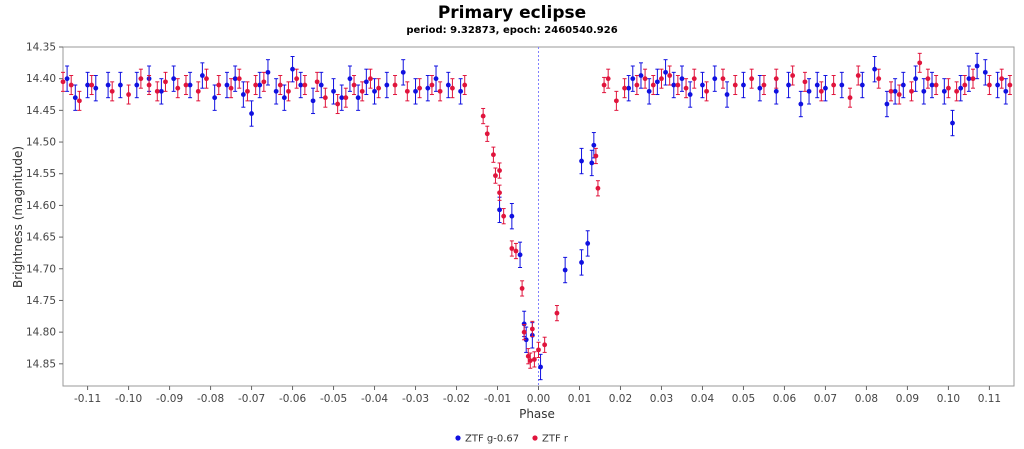  I want to click on chart-title: Primary eclipse, so click(512, 13).